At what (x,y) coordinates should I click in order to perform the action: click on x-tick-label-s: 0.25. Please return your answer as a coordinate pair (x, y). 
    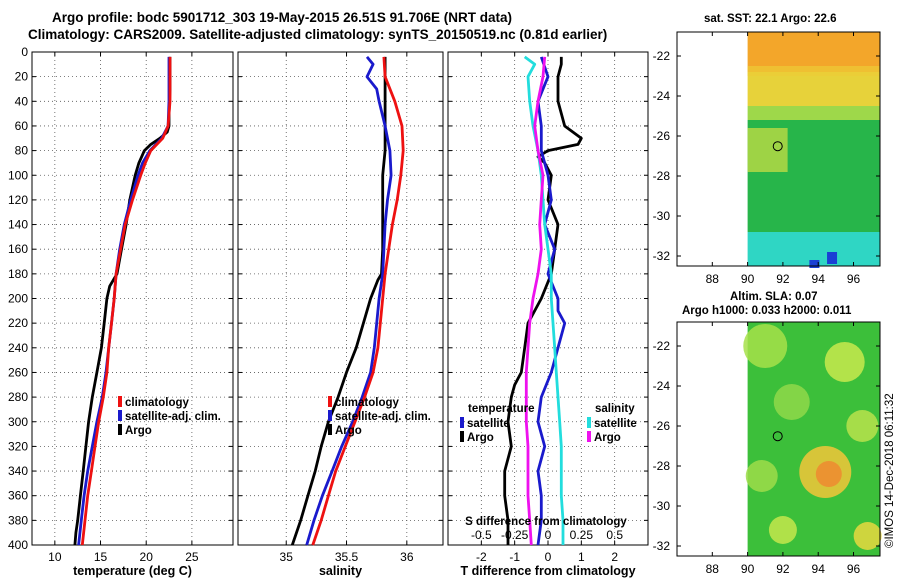
    Looking at the image, I should click on (582, 535).